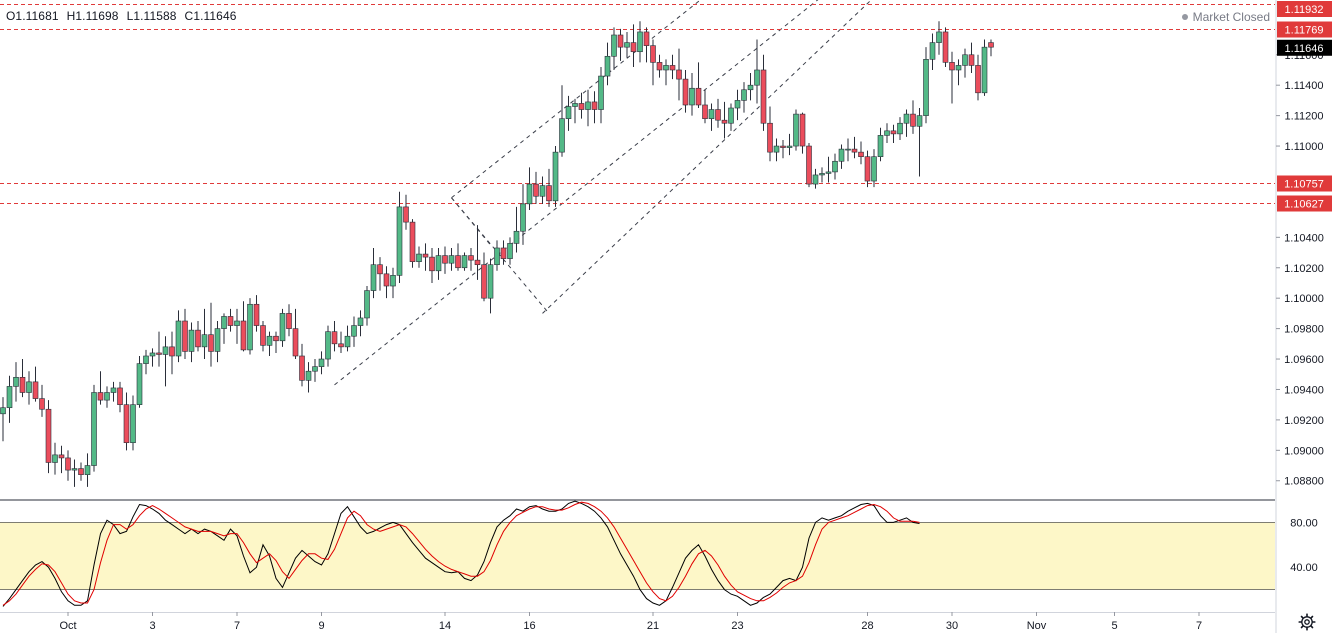 The height and width of the screenshot is (638, 1332). I want to click on price-tick-label: 1.09400, so click(1304, 390).